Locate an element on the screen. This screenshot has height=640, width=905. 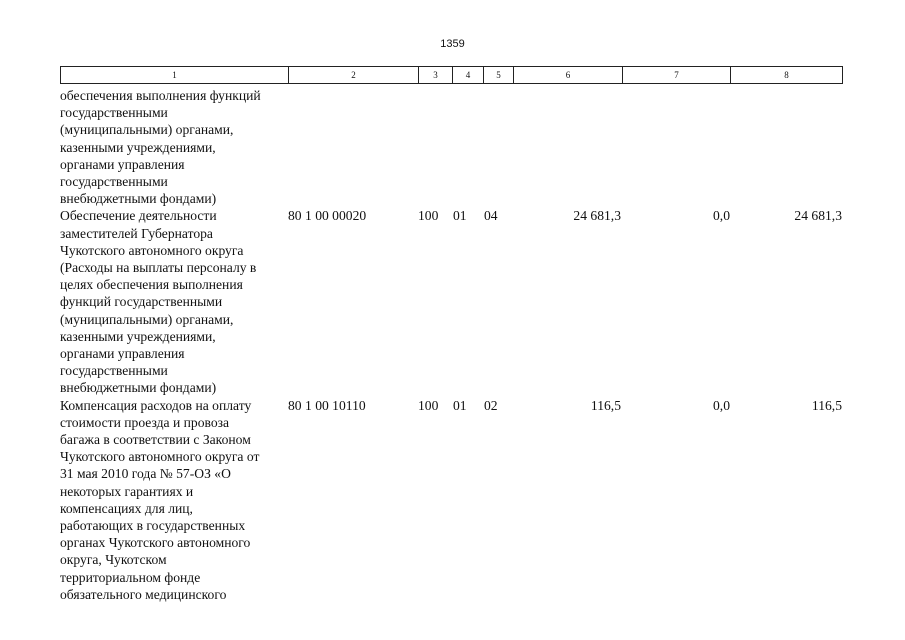
description-line: функций государственными is located at coordinates (141, 302).